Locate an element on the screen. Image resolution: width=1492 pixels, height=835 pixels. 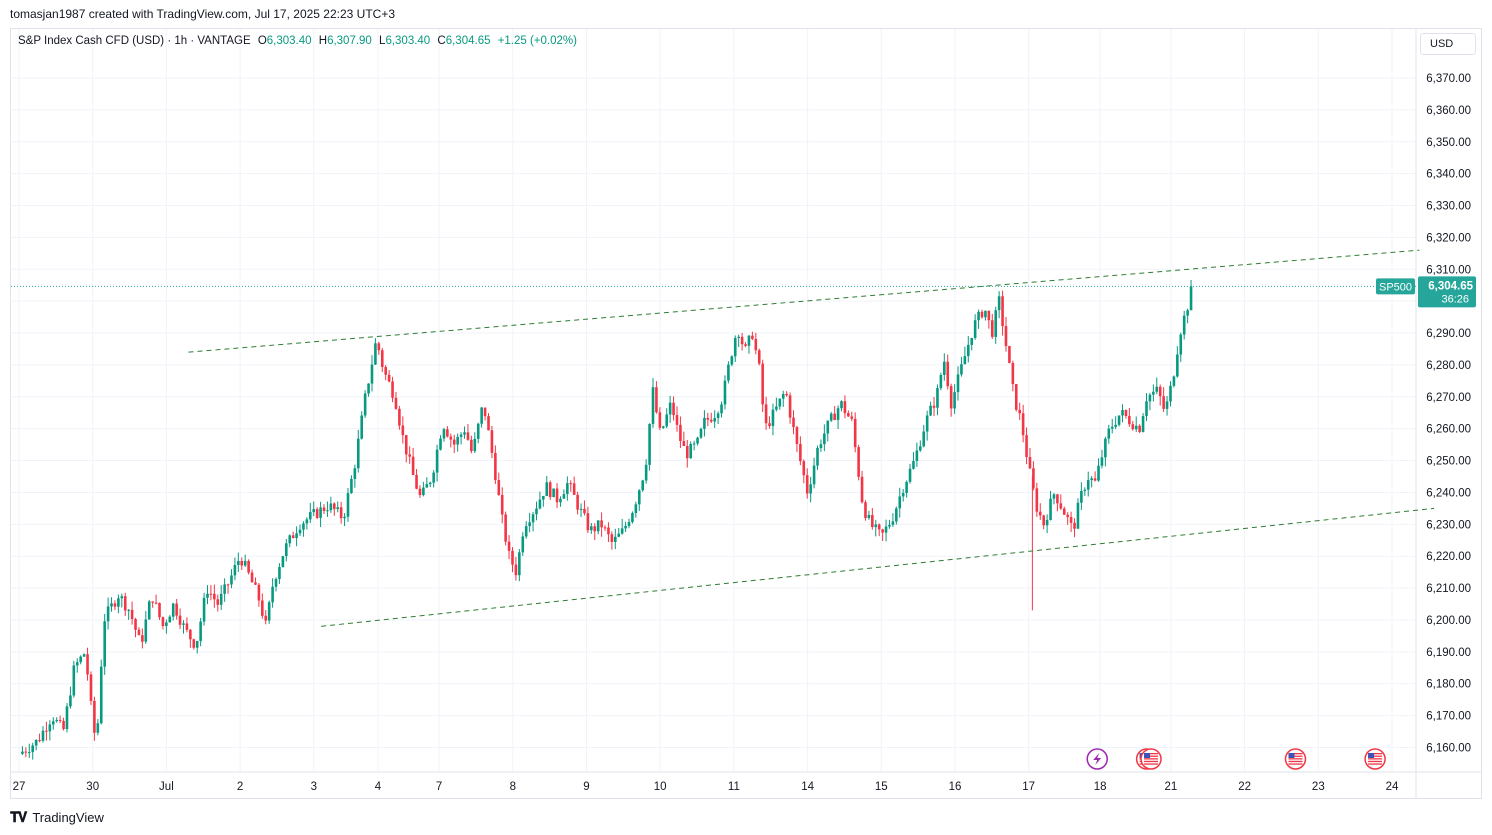
bar-countdown: 36:26 is located at coordinates (1455, 299).